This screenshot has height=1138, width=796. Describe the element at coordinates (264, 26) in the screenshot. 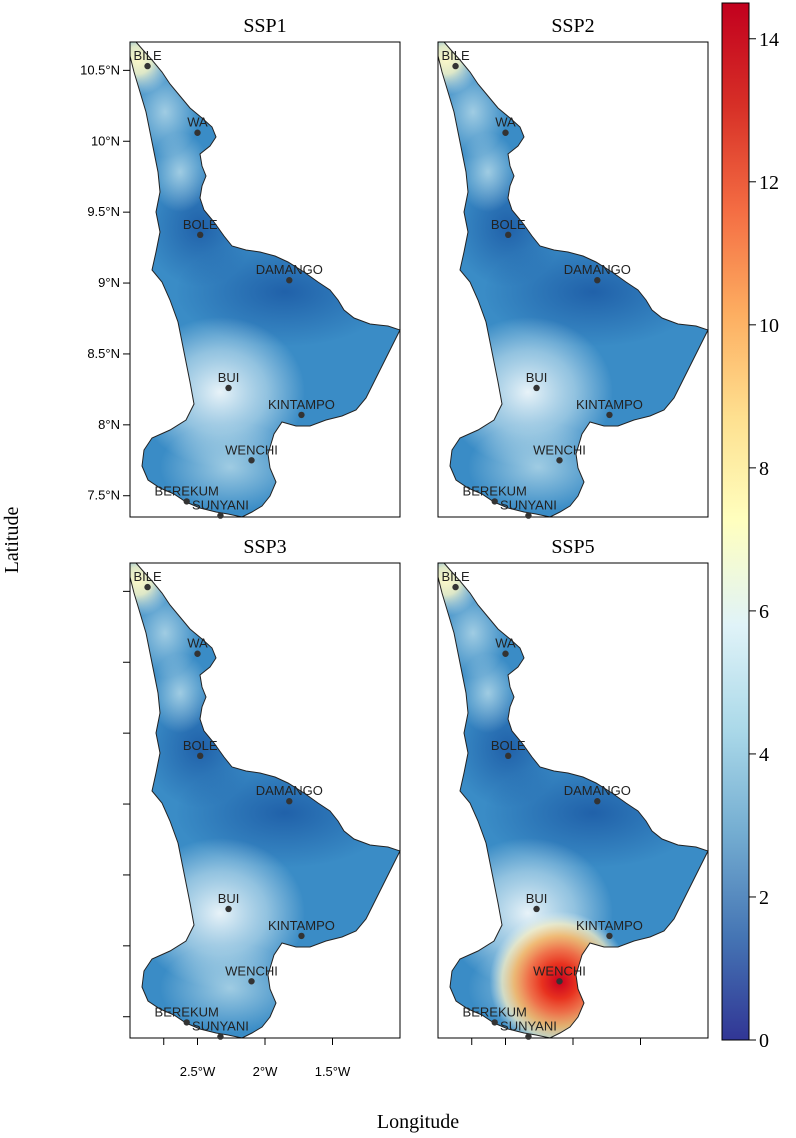

I see `panel-title: SSP1` at that location.